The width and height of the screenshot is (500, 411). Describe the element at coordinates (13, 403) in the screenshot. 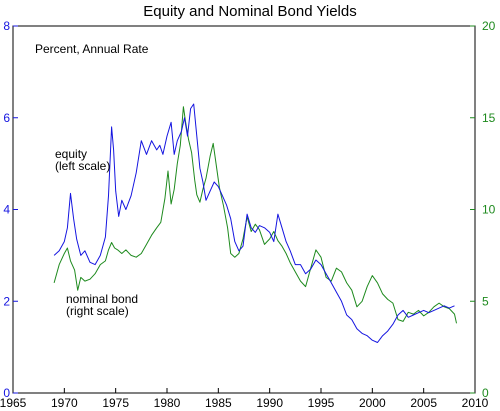

I see `x-tick-label: 1965` at that location.